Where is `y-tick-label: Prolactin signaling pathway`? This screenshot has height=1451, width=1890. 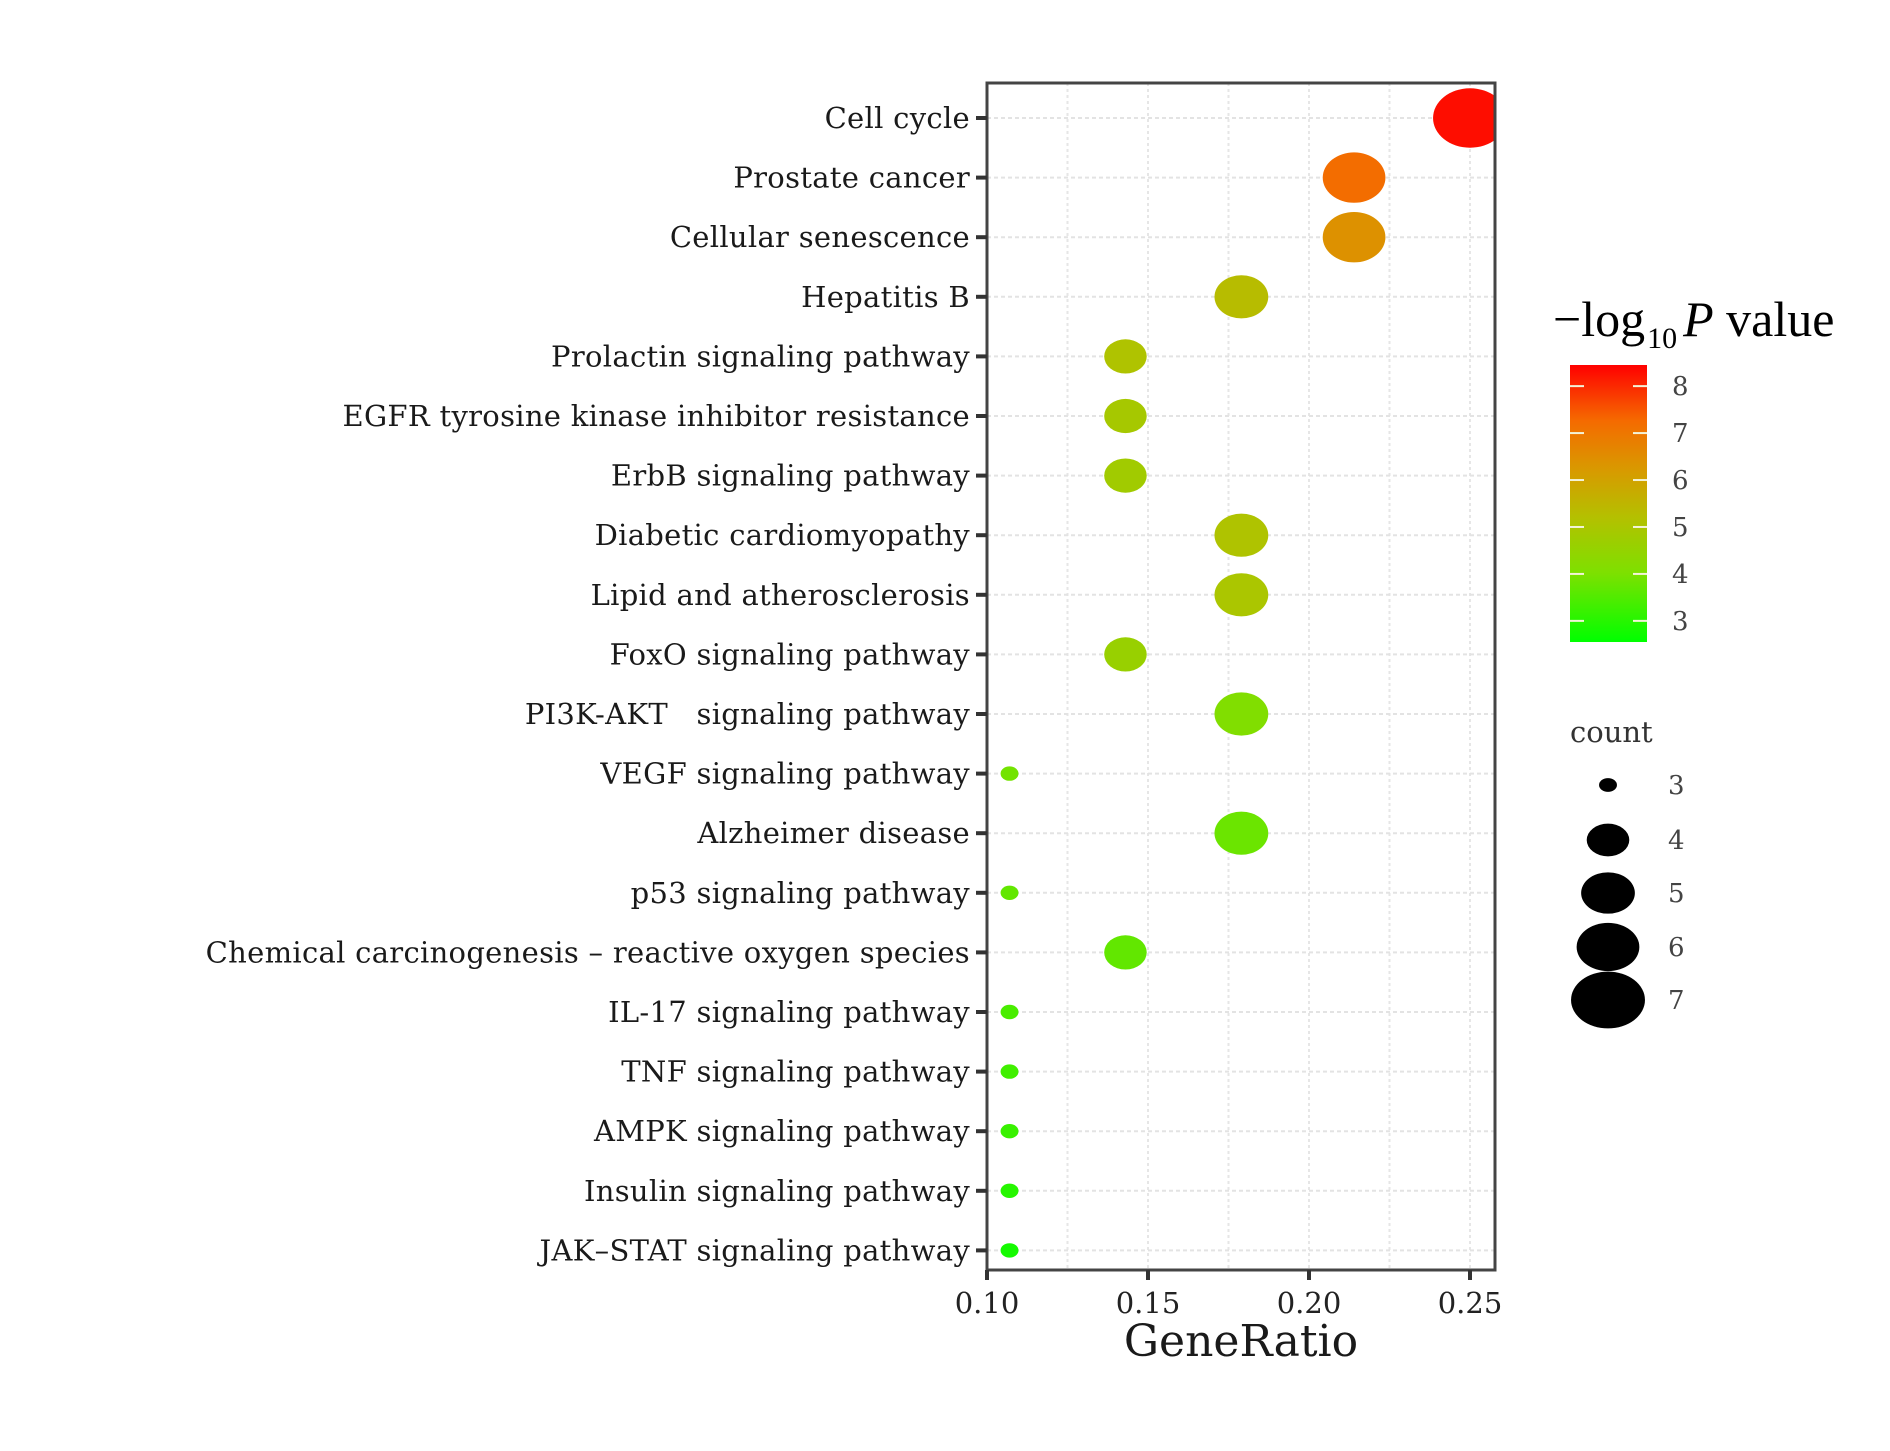 y-tick-label: Prolactin signaling pathway is located at coordinates (760, 356).